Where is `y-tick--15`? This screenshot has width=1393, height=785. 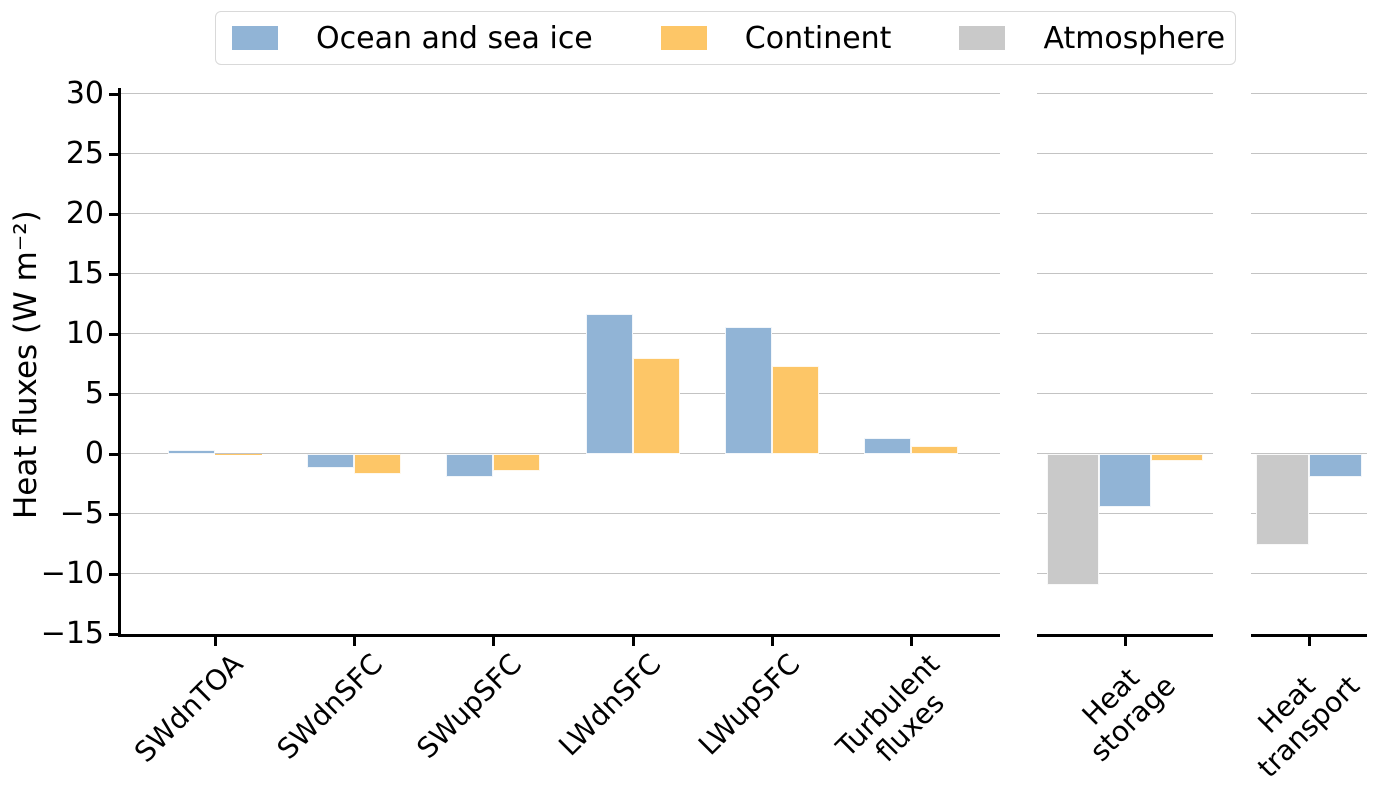
y-tick--15 is located at coordinates (113, 634).